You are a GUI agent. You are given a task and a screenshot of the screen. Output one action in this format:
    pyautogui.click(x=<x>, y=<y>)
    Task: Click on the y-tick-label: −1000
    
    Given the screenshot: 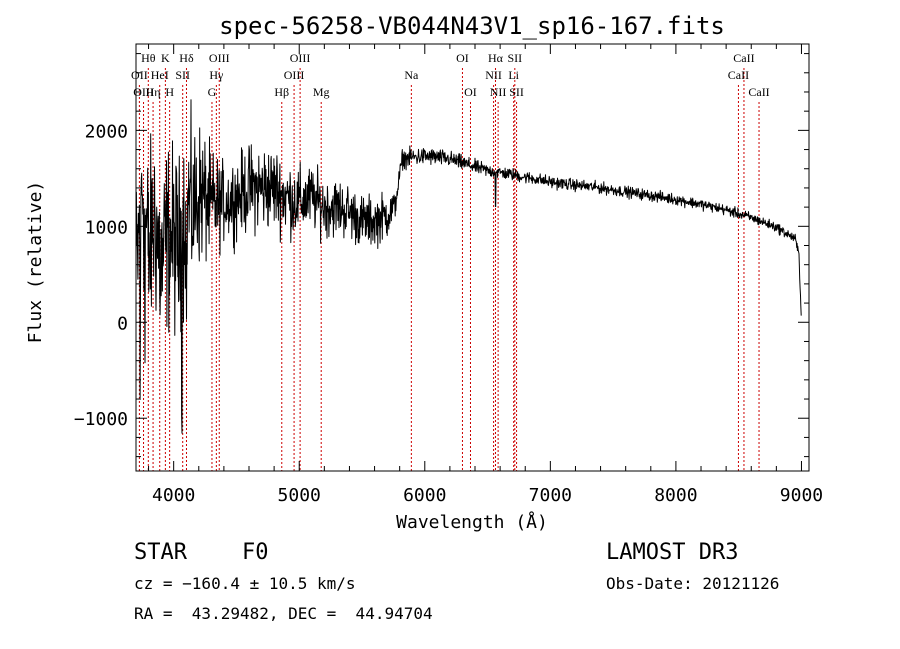 What is the action you would take?
    pyautogui.click(x=101, y=419)
    